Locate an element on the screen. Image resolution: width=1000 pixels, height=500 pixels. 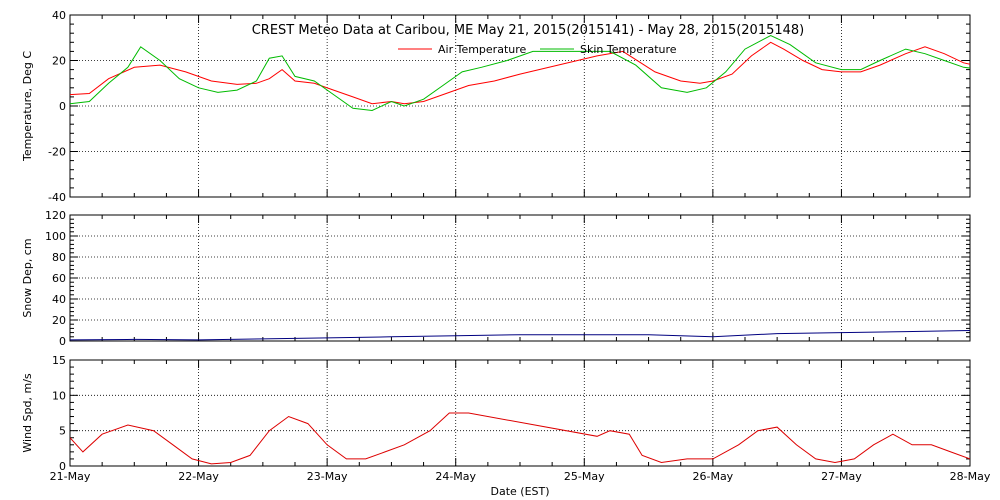
y-tick-label: 5 is located at coordinates (62, 431).